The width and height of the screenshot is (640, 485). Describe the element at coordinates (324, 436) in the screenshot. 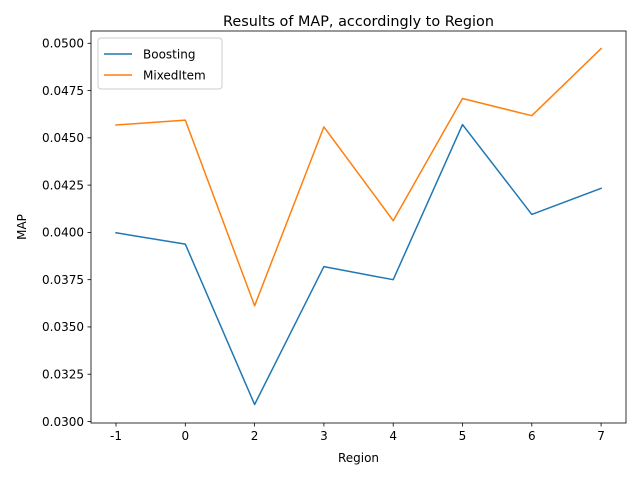

I see `x-tick-label: 3` at that location.